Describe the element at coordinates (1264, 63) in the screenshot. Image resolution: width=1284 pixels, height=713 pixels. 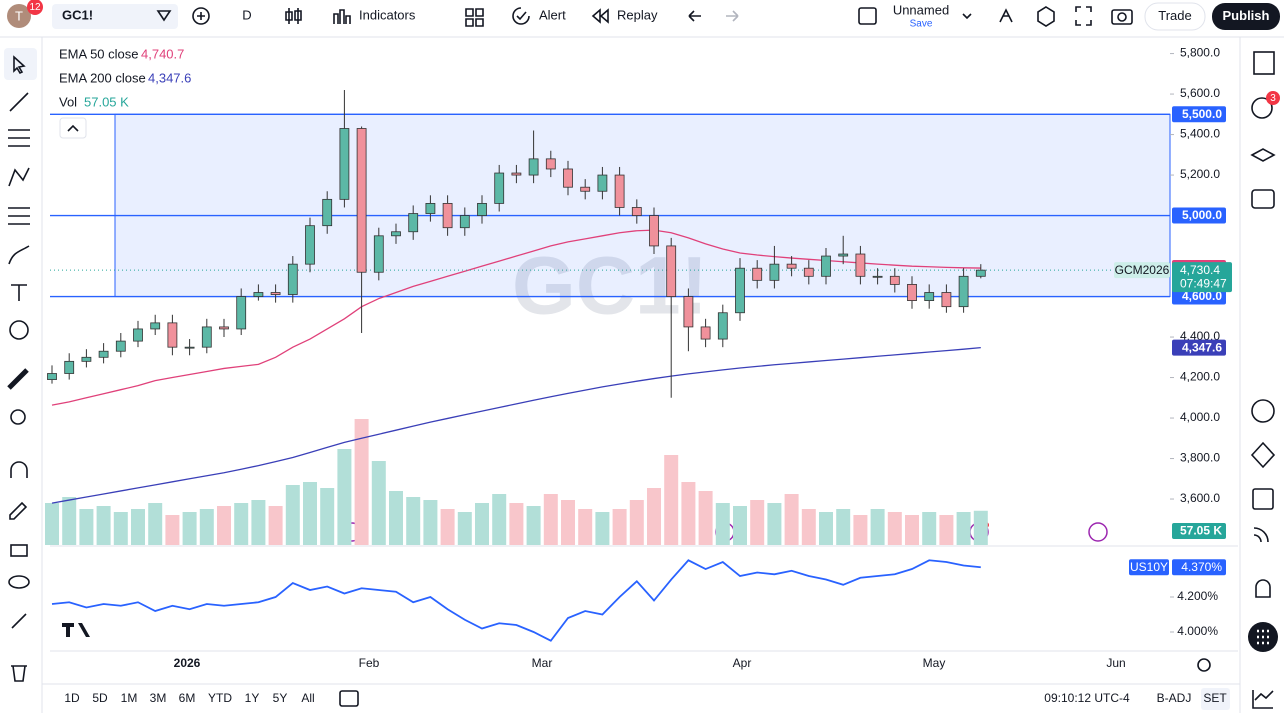
I see `watchlist-button` at that location.